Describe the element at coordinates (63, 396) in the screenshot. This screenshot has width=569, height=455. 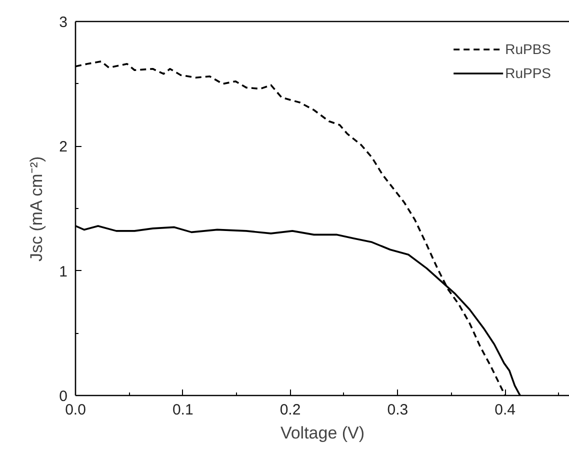
I see `y-tick-label: 0` at that location.